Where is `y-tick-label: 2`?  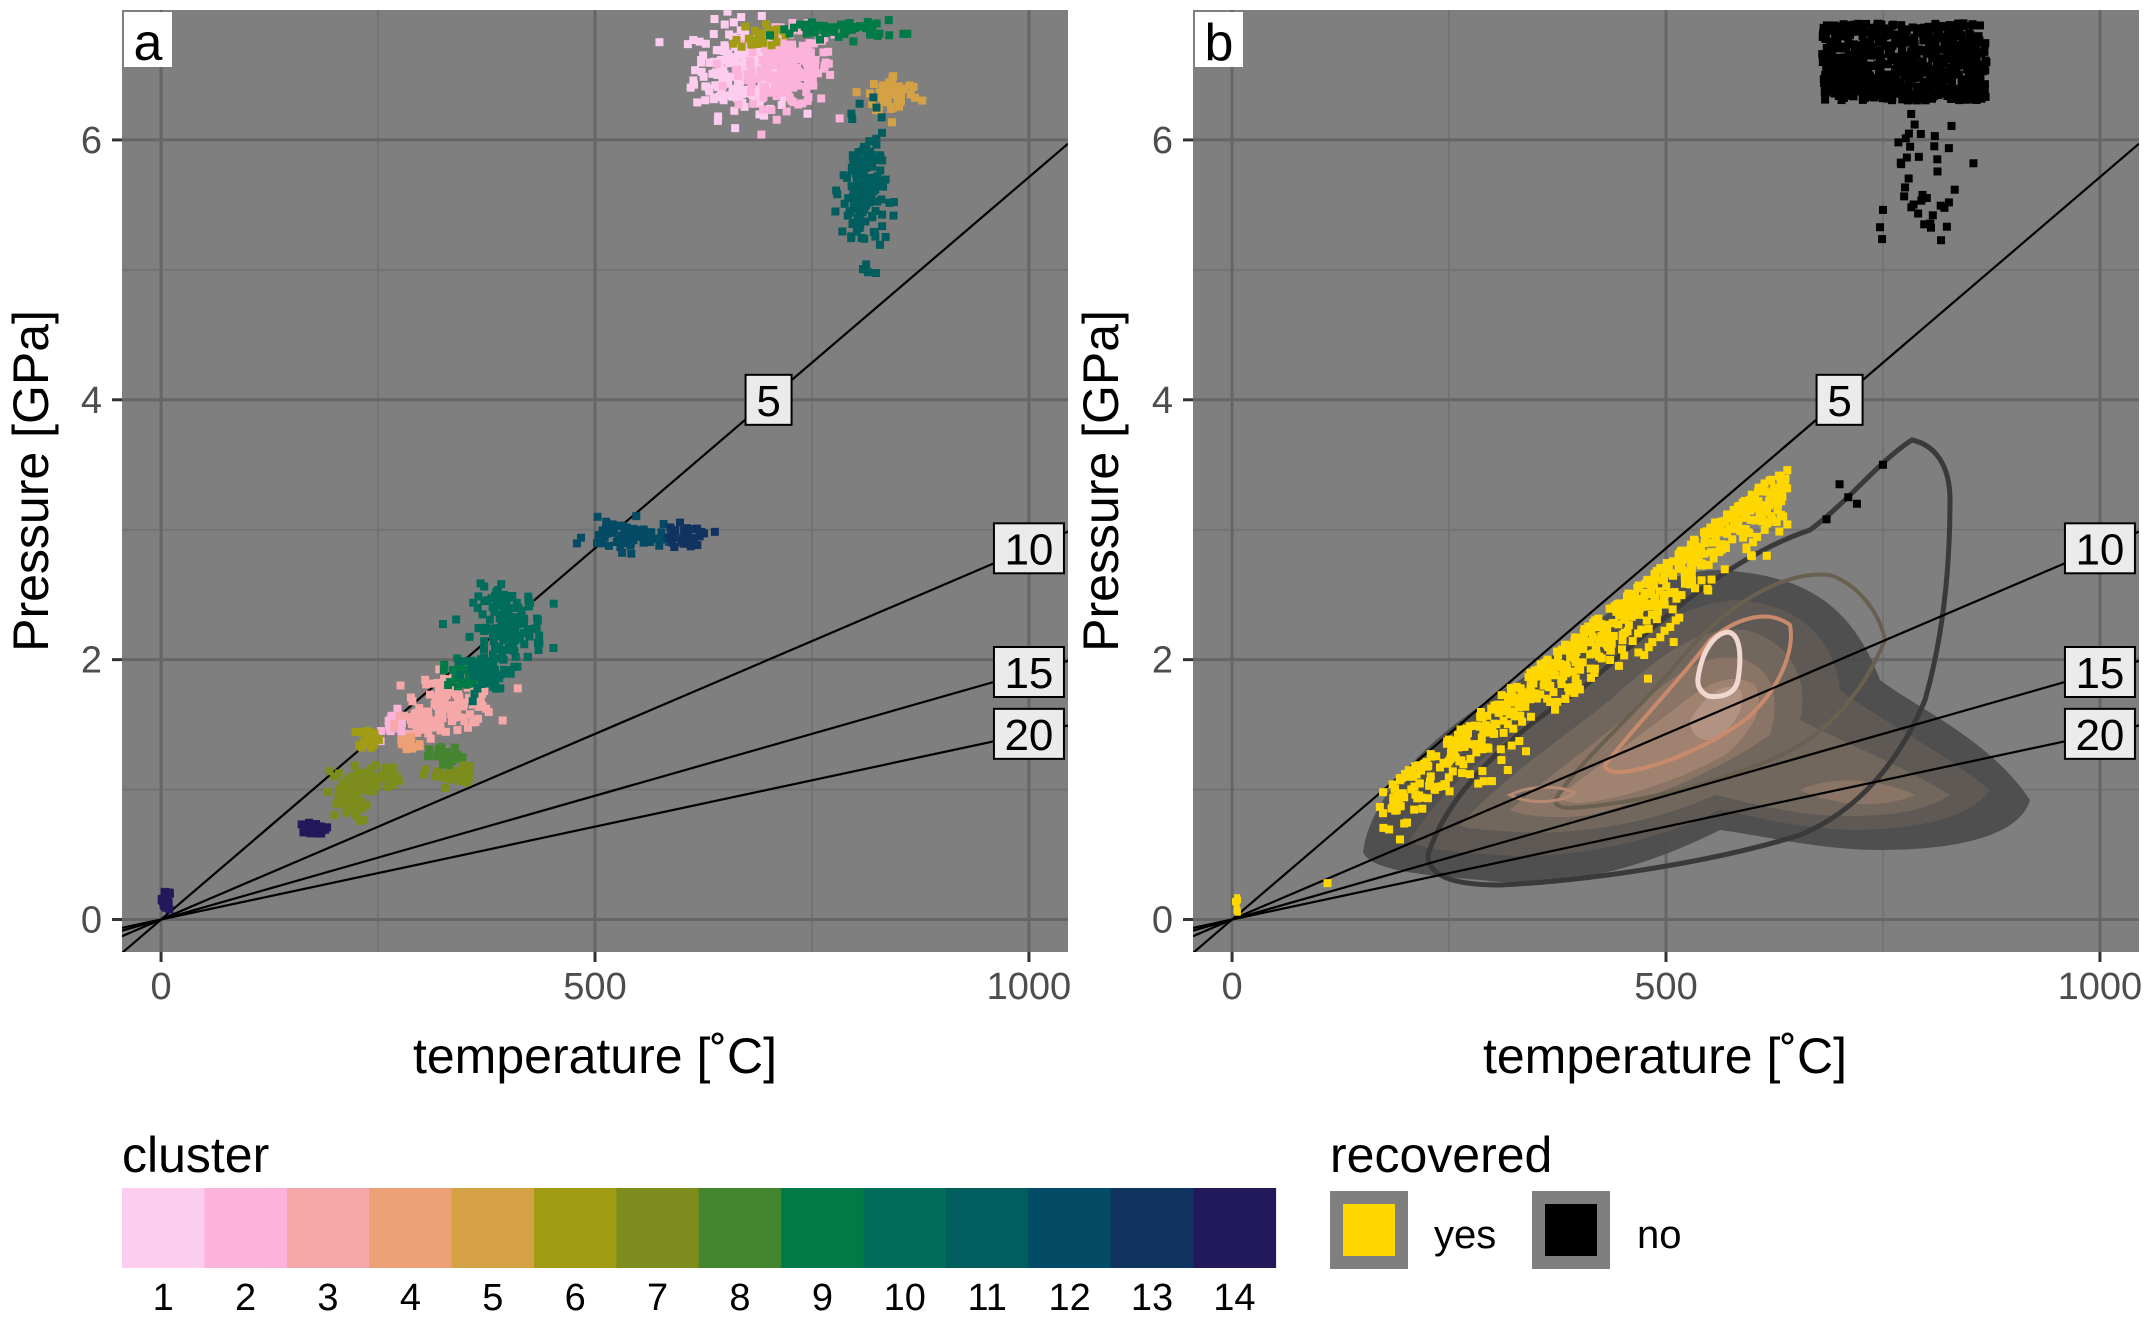 y-tick-label: 2 is located at coordinates (1162, 661).